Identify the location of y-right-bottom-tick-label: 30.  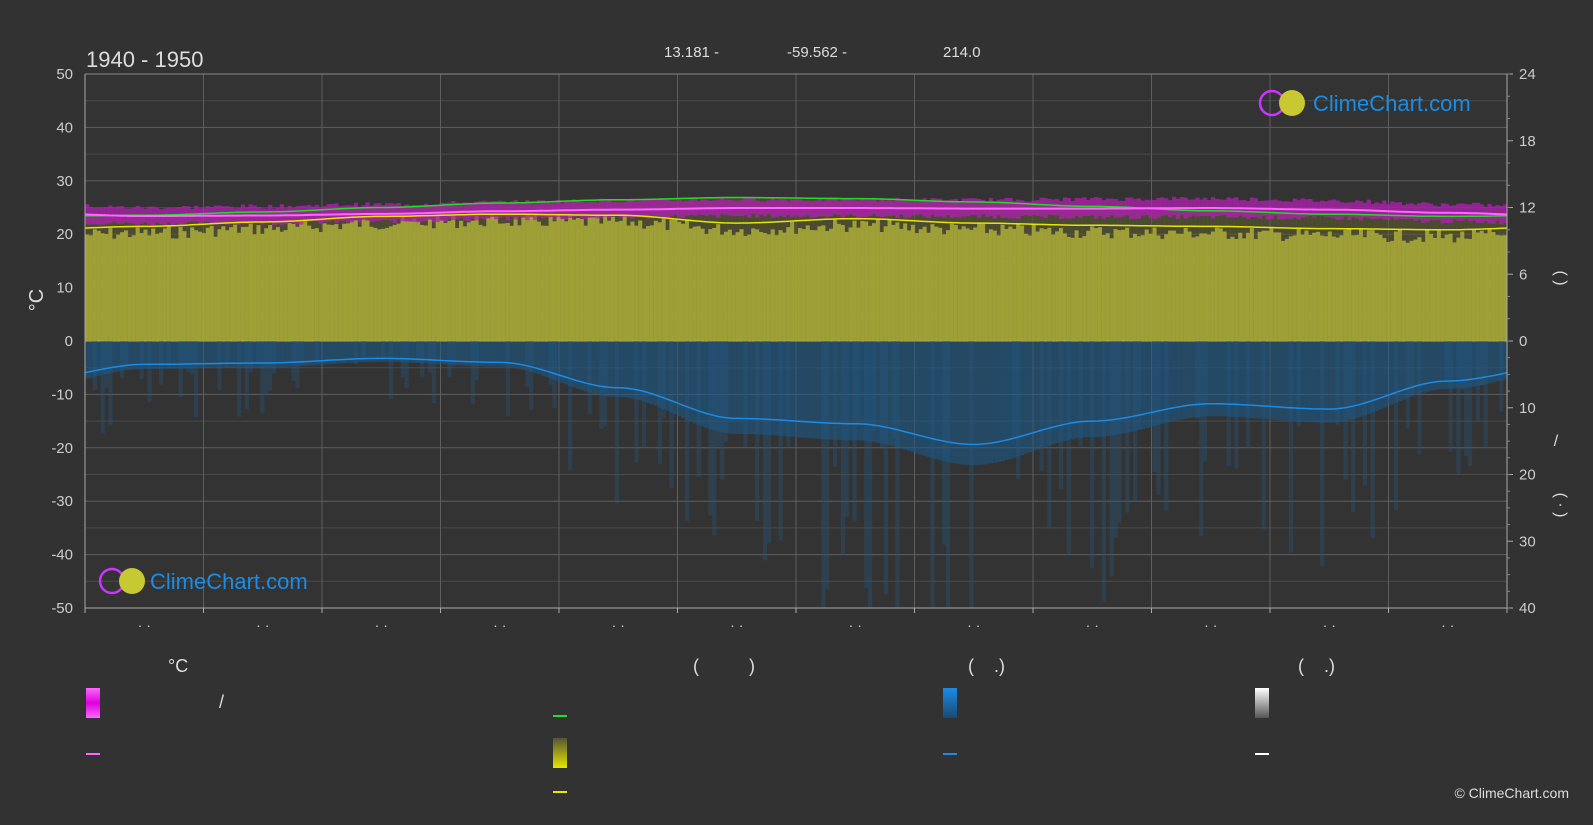
(1527, 541).